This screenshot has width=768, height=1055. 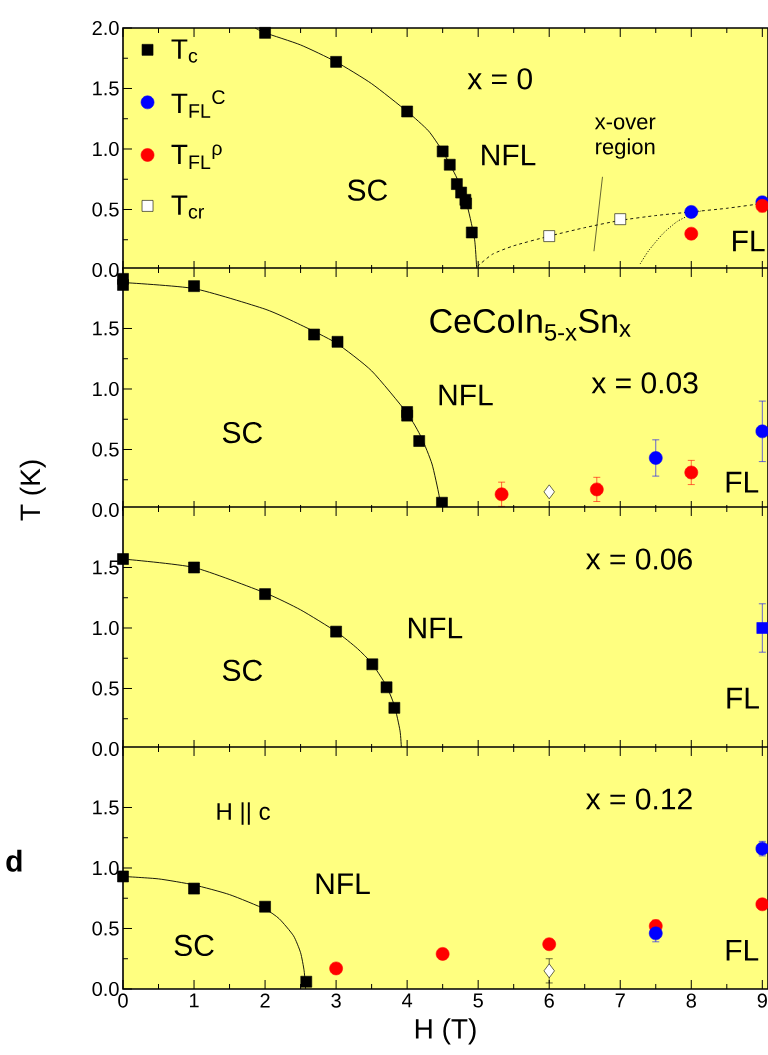 I want to click on x-axis-title: H (T), so click(x=445, y=1031).